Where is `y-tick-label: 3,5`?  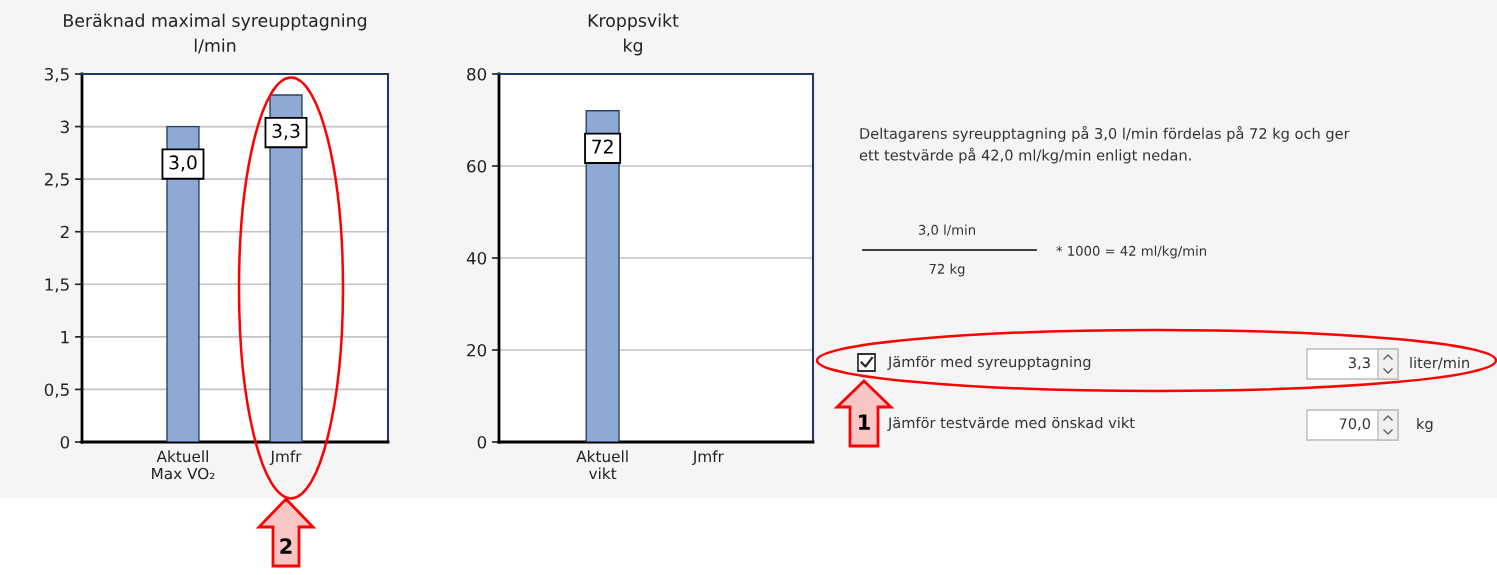 y-tick-label: 3,5 is located at coordinates (56, 75).